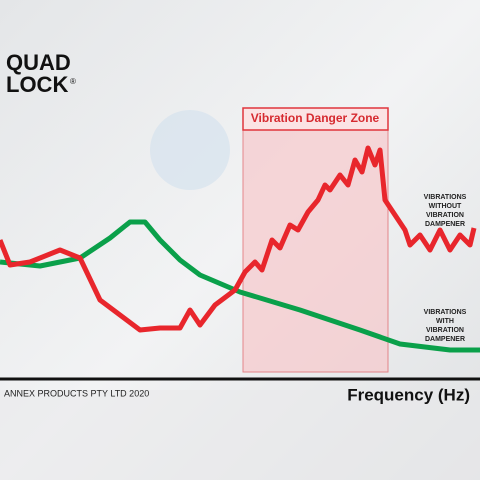 The image size is (480, 480). Describe the element at coordinates (445, 321) in the screenshot. I see `curve-label: WITH` at that location.